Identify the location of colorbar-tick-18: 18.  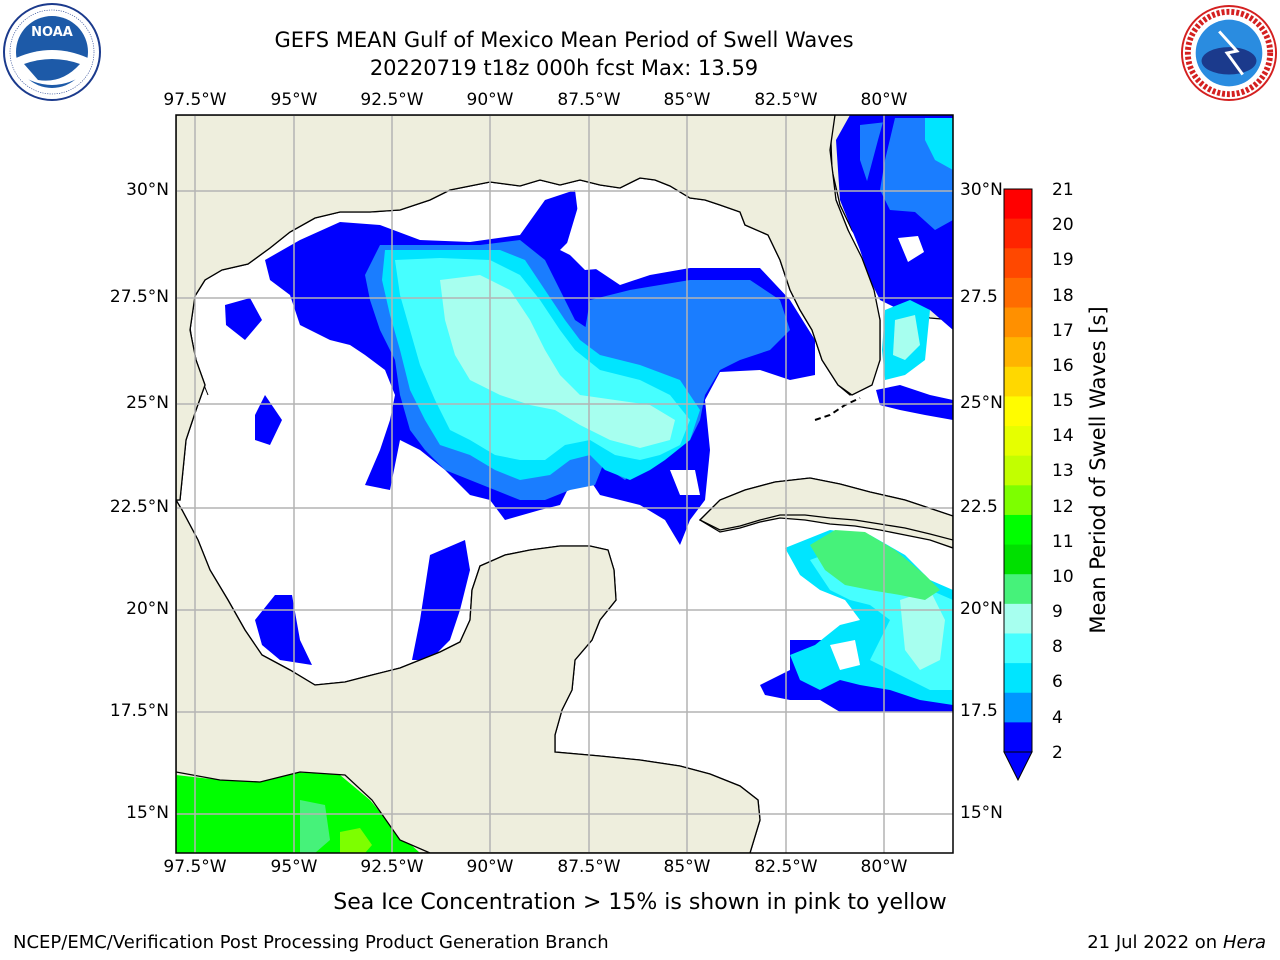
(1063, 296).